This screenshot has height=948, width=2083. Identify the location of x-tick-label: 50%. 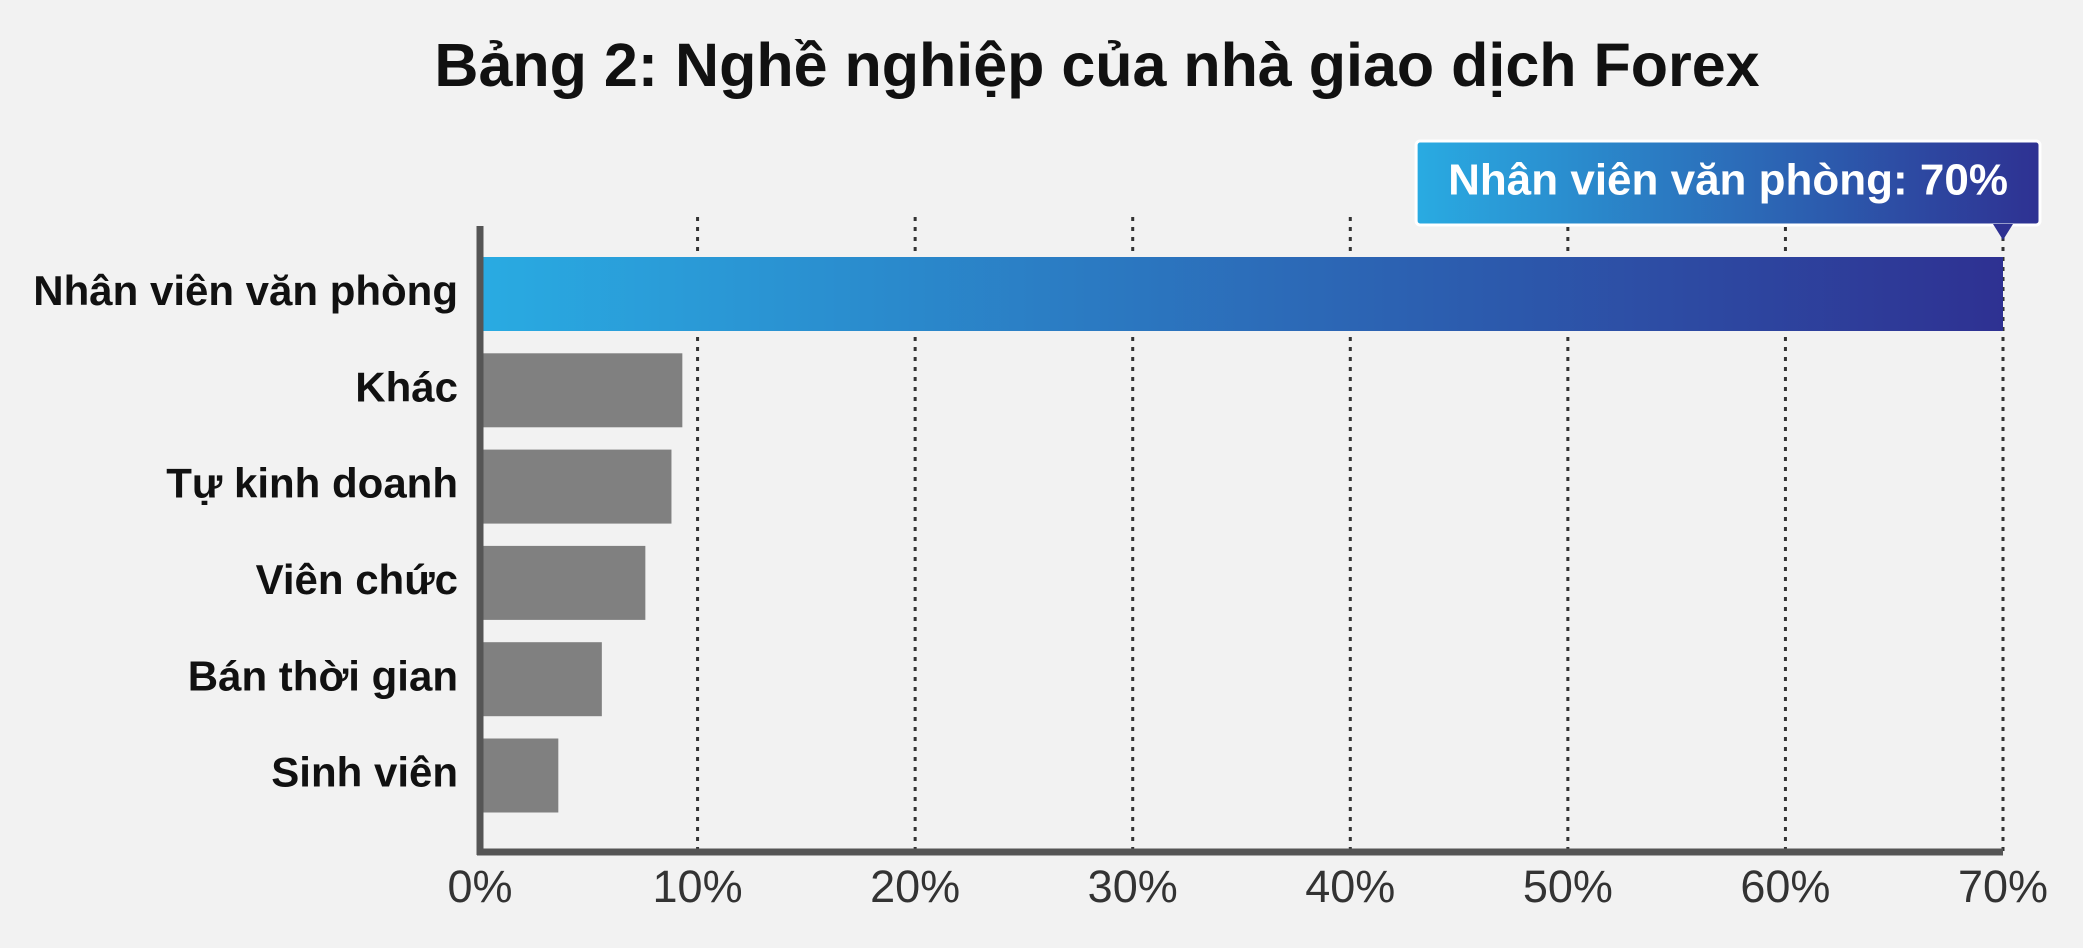
(1568, 886).